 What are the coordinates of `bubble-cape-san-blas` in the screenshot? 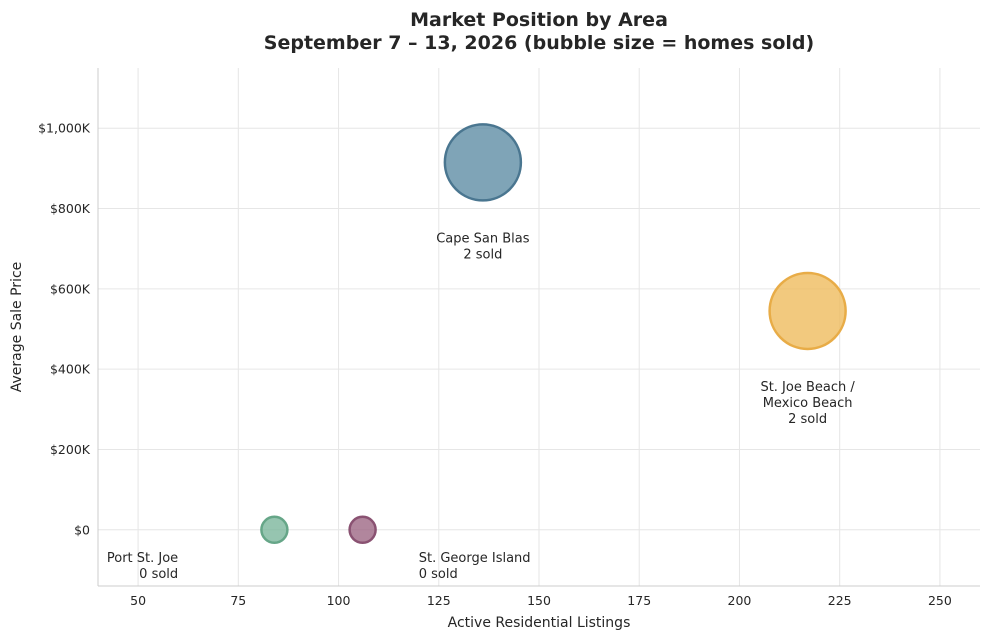 It's located at (483, 162).